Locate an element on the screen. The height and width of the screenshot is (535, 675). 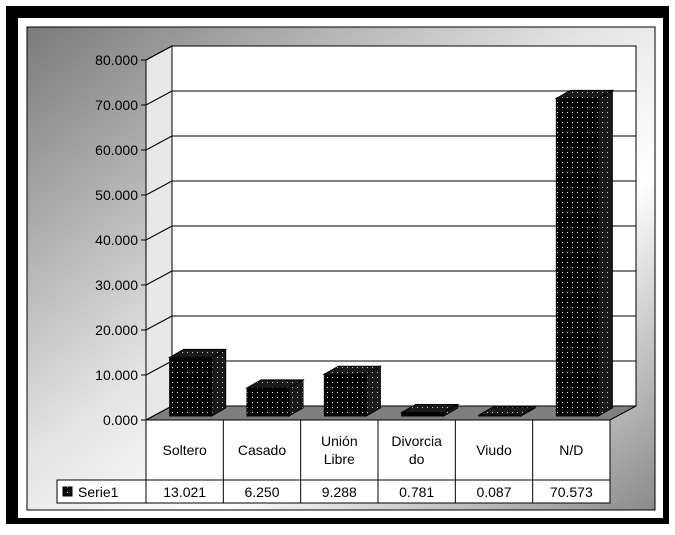
y-tick-label: 60.000 is located at coordinates (116, 150).